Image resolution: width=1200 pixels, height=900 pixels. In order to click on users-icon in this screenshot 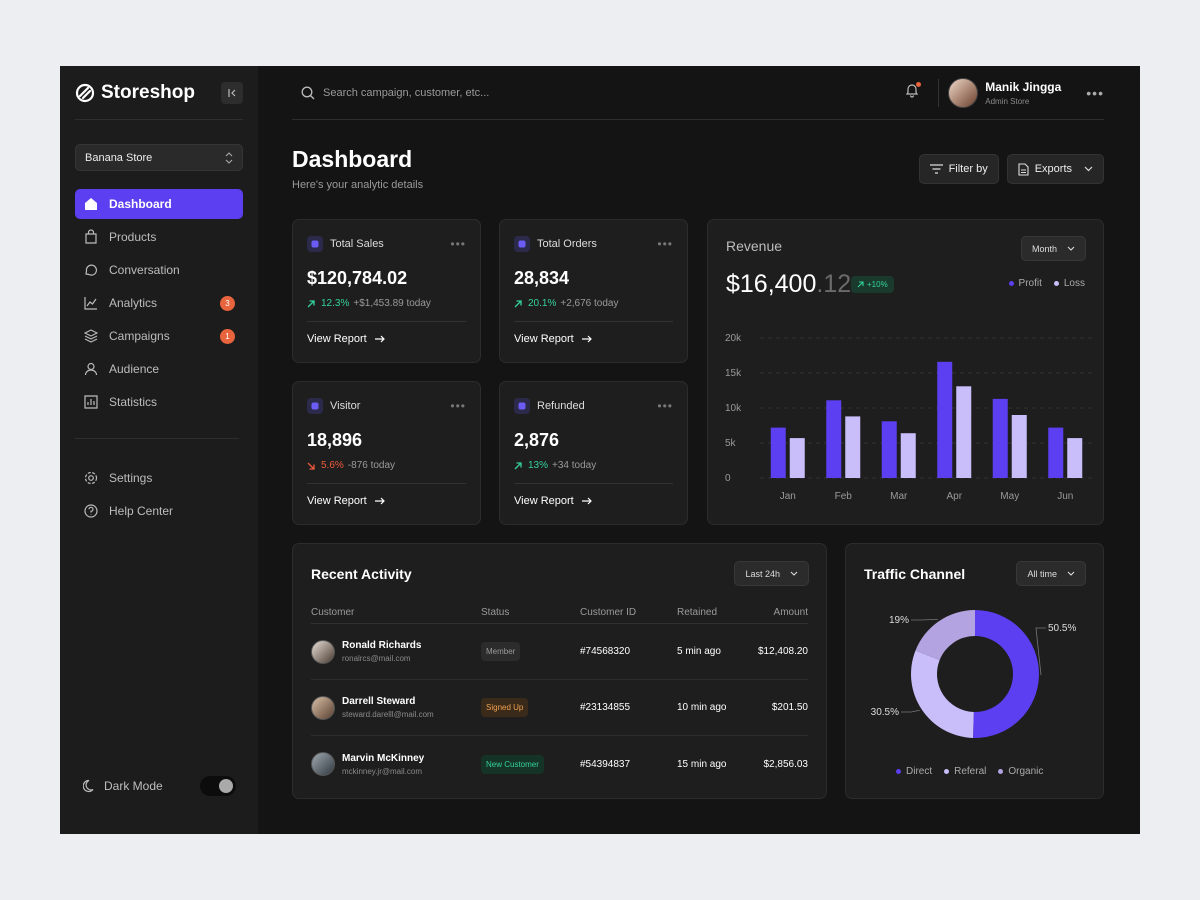, I will do `click(91, 369)`.